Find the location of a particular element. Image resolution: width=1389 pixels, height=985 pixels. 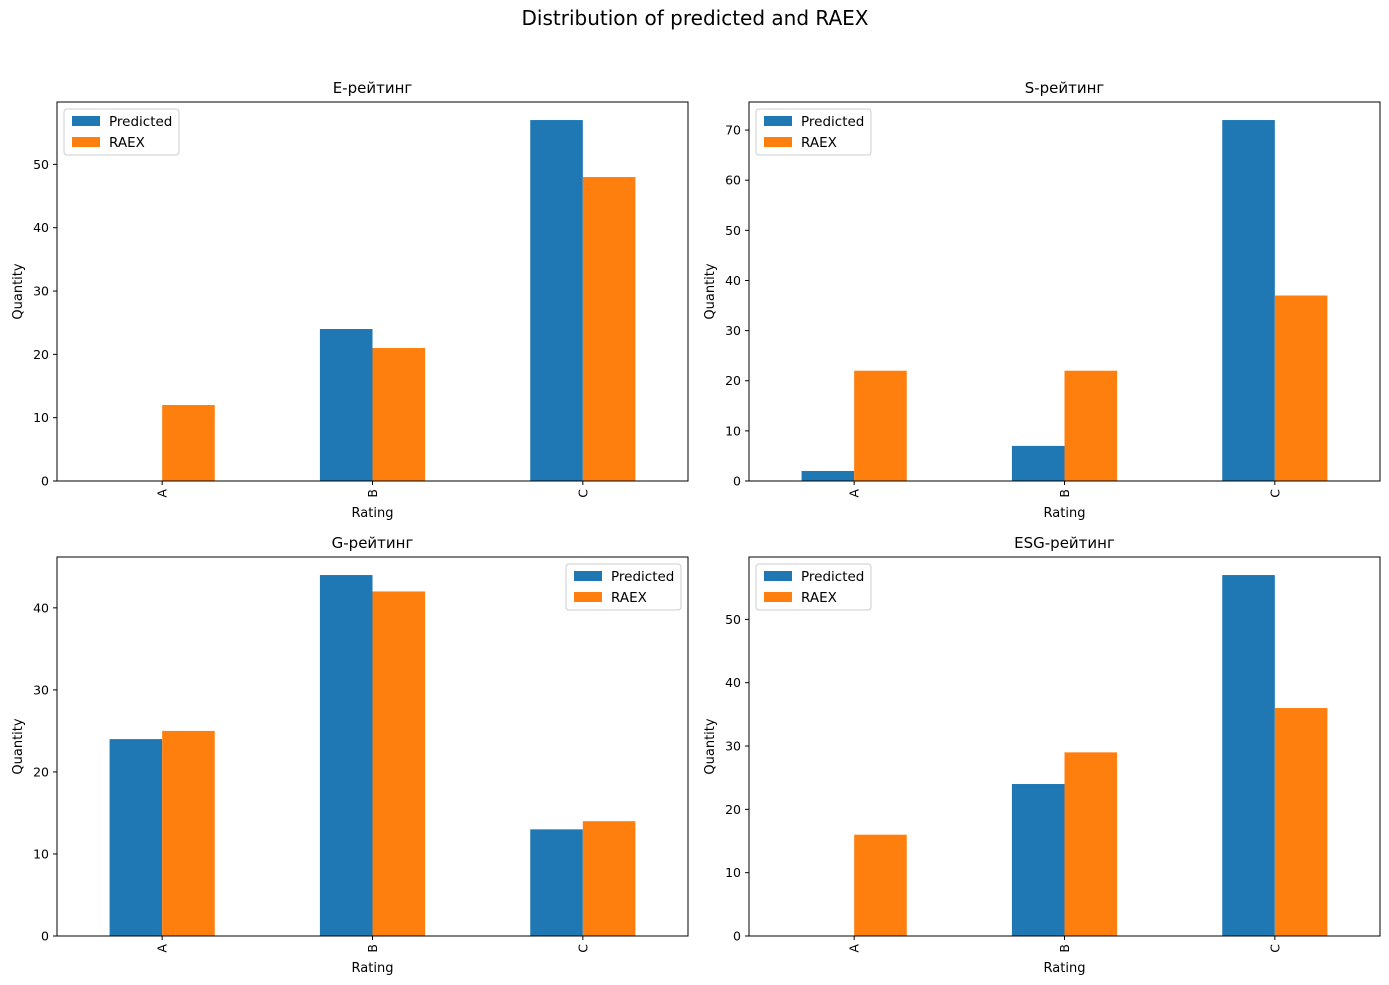

figure-suptitle: Distribution of predicted and RAEX is located at coordinates (695, 18).